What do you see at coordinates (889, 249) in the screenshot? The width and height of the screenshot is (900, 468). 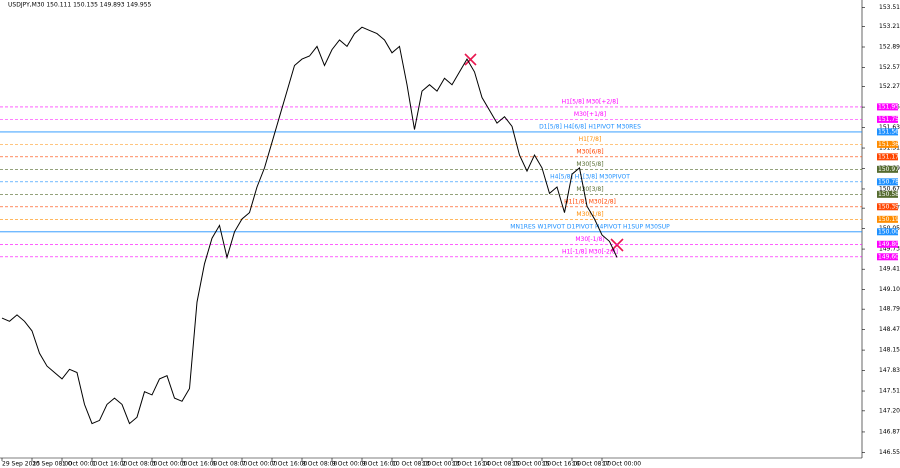 I see `y-tick-label: 149.730` at bounding box center [889, 249].